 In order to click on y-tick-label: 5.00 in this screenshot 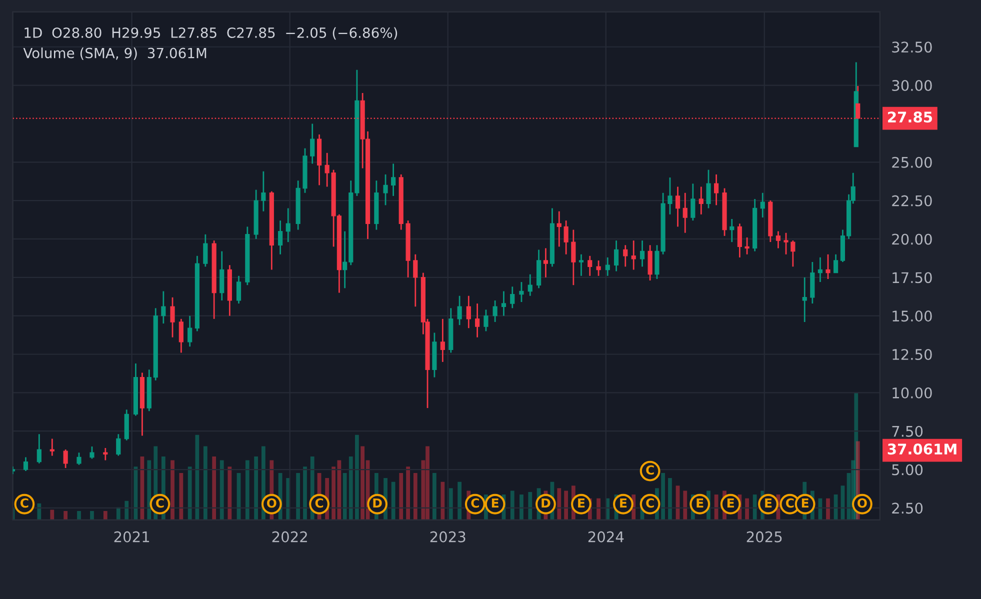, I will do `click(907, 470)`.